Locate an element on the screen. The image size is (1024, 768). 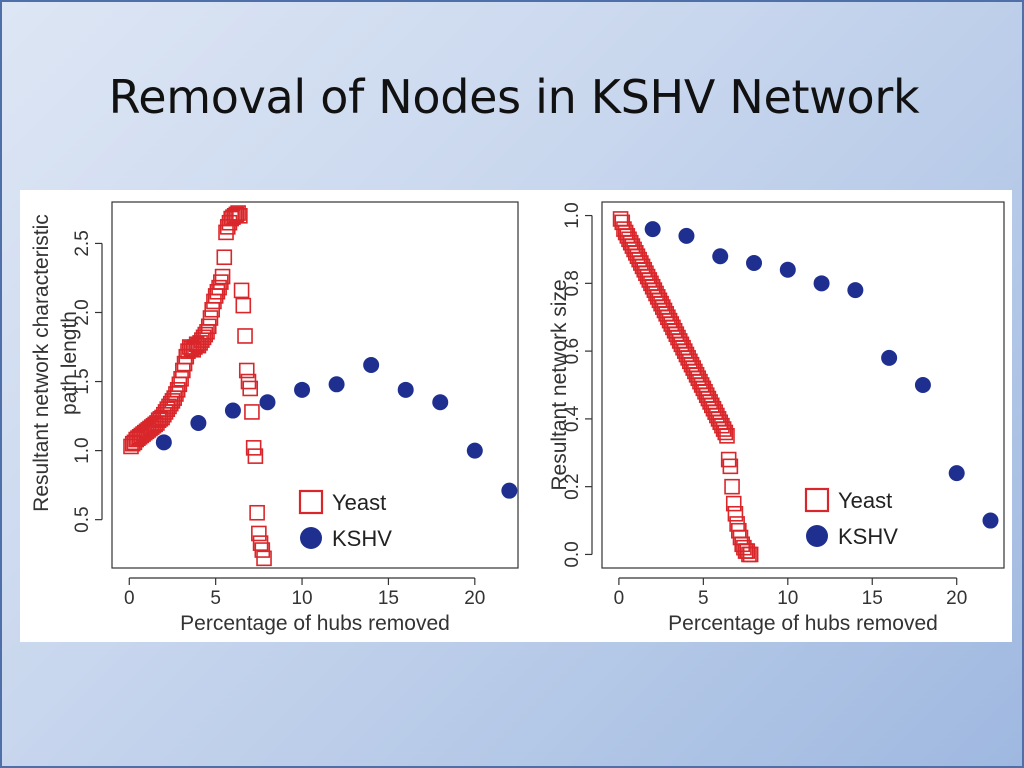
chart1-y-tick-label: 2.0 is located at coordinates (82, 312).